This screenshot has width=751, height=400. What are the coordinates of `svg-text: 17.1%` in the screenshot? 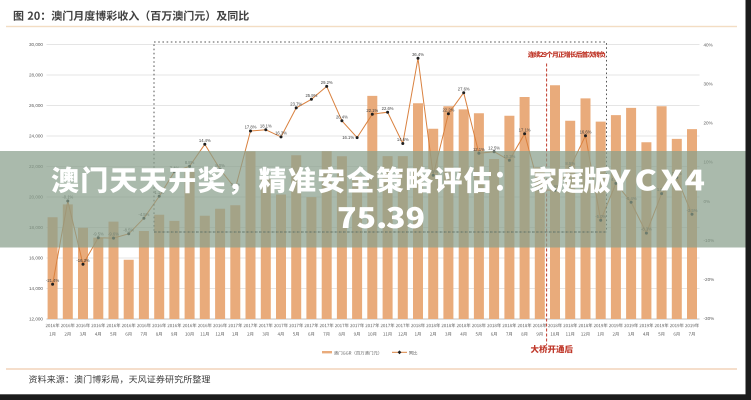 It's located at (525, 129).